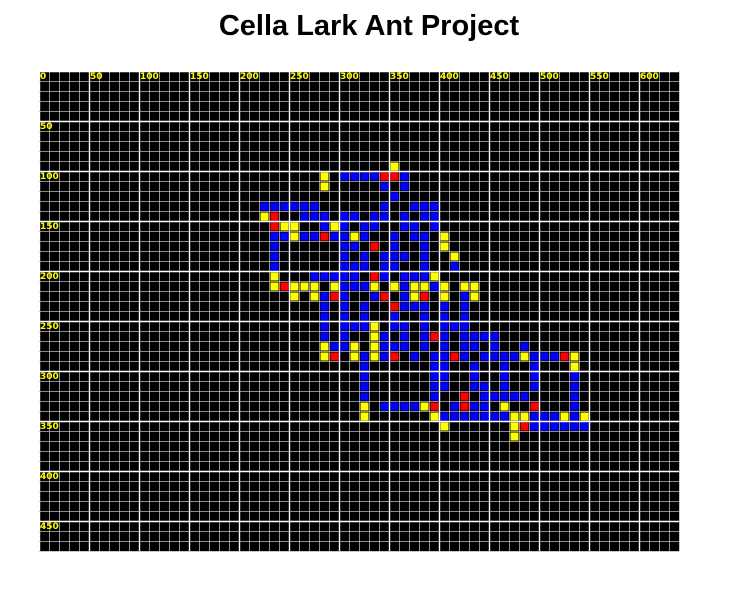 The height and width of the screenshot is (607, 738). What do you see at coordinates (49, 527) in the screenshot?
I see `y-tick-label: 450` at bounding box center [49, 527].